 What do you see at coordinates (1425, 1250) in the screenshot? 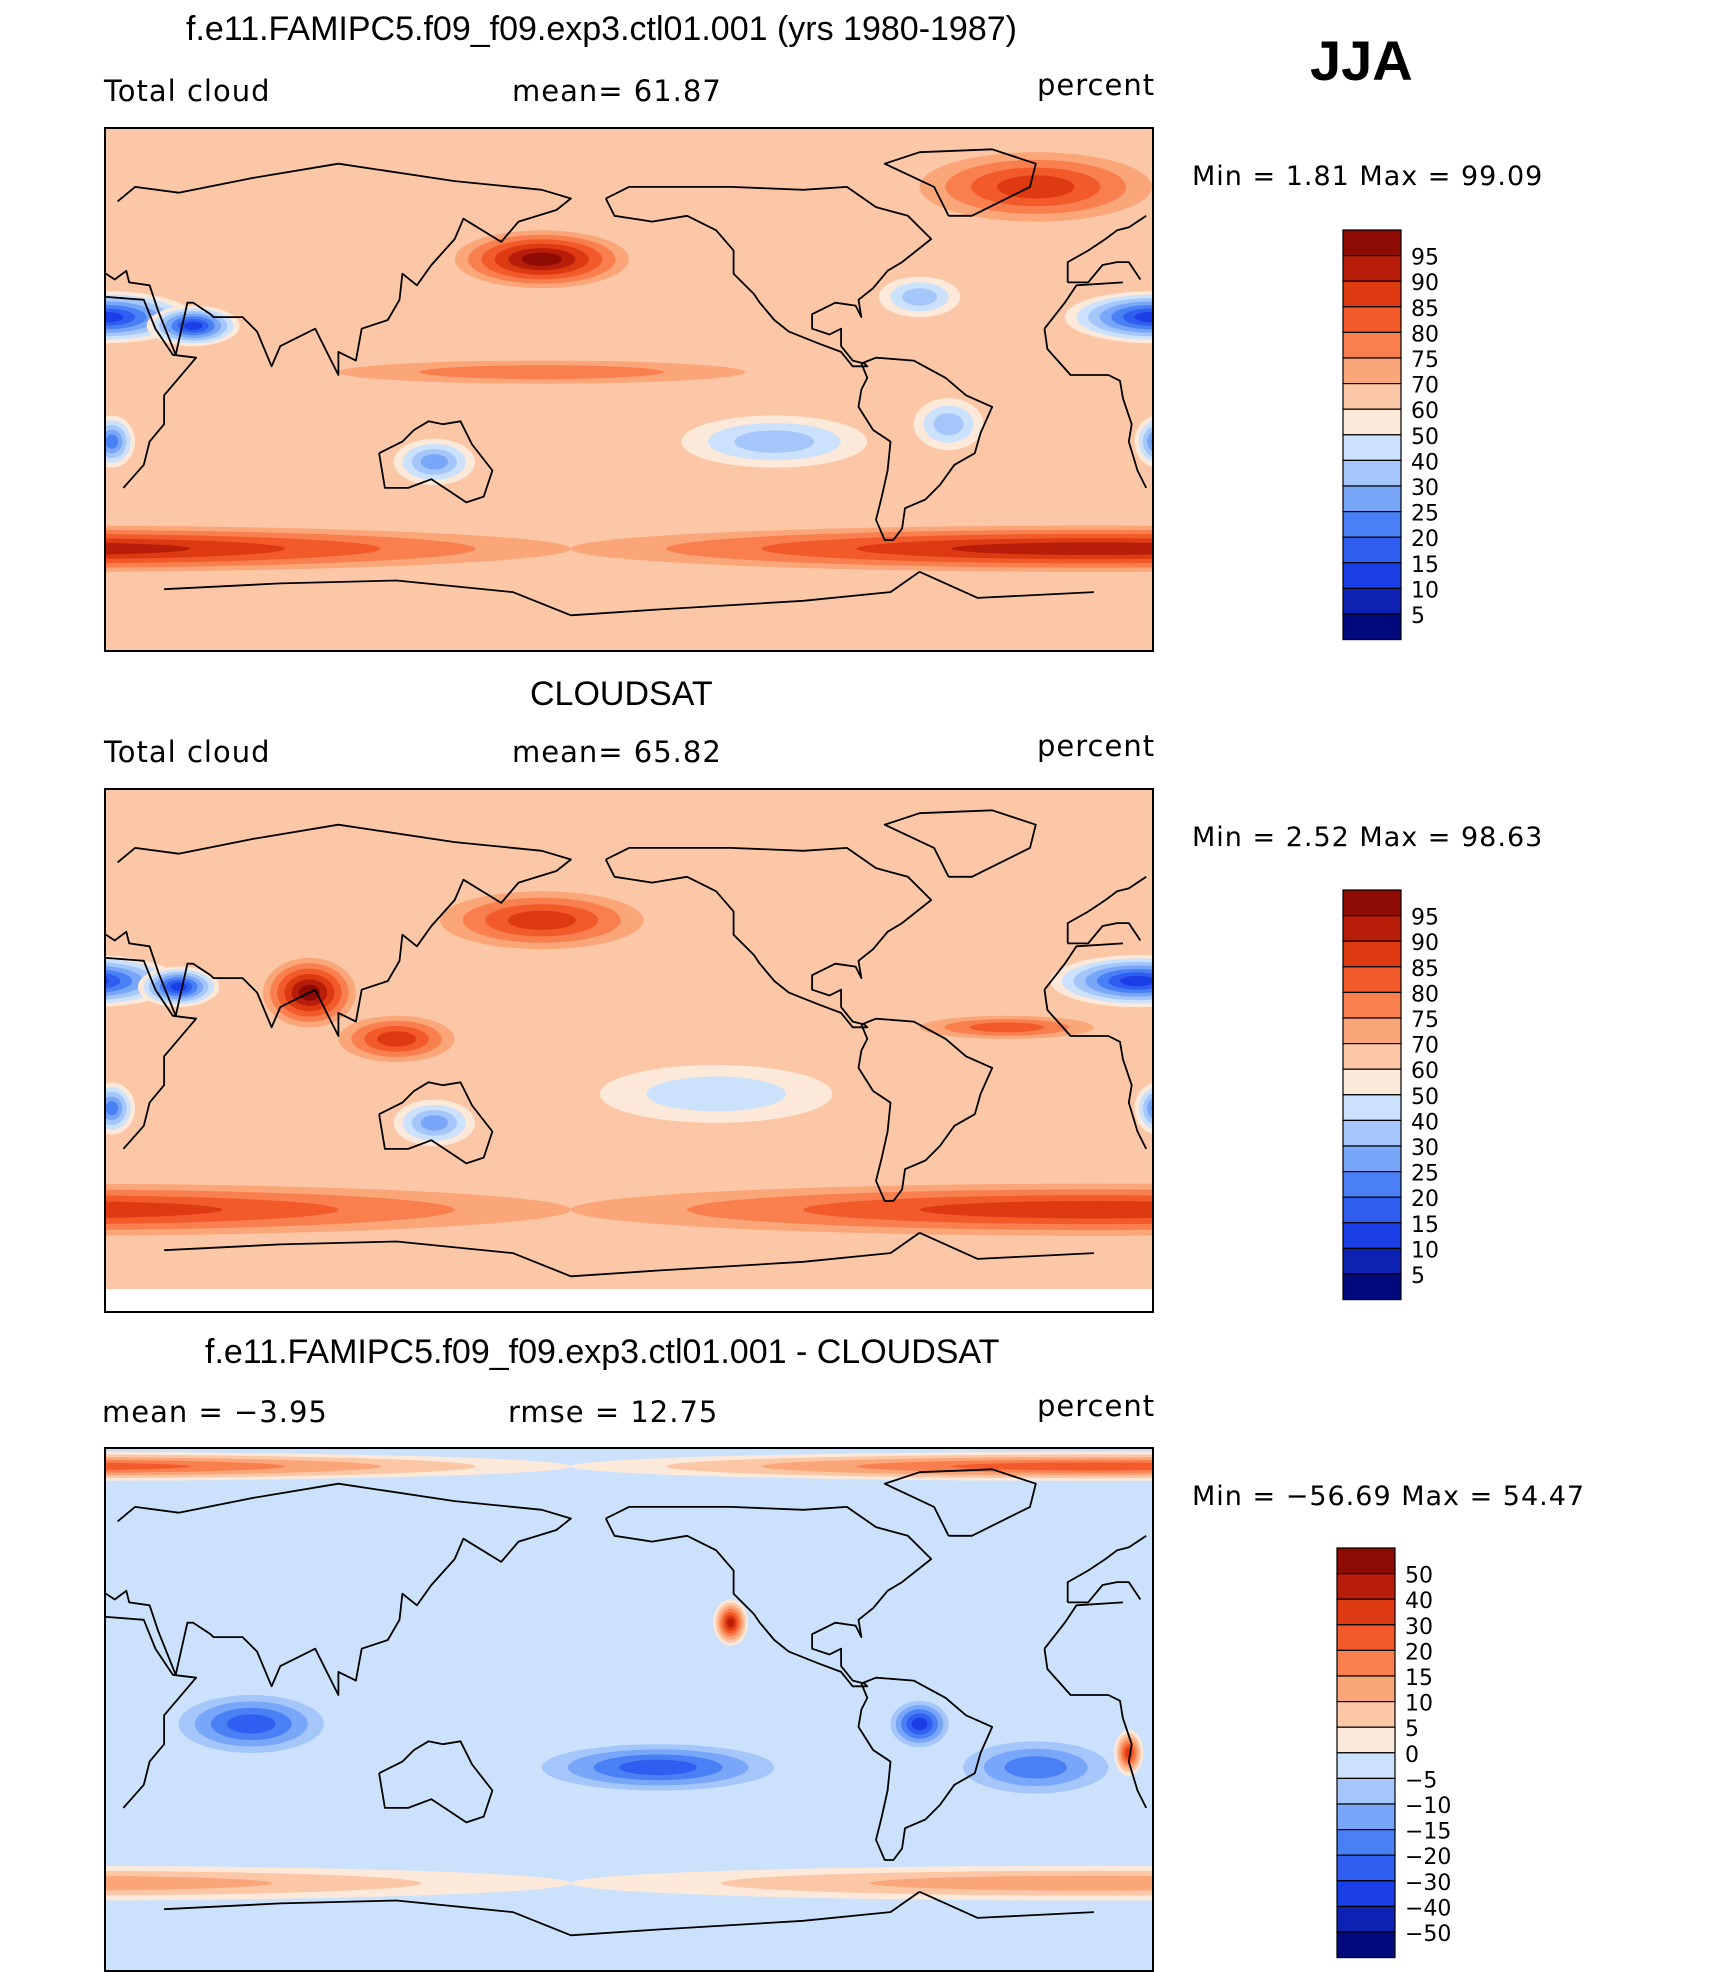
I see `colorbar-2-label-13: 10` at bounding box center [1425, 1250].